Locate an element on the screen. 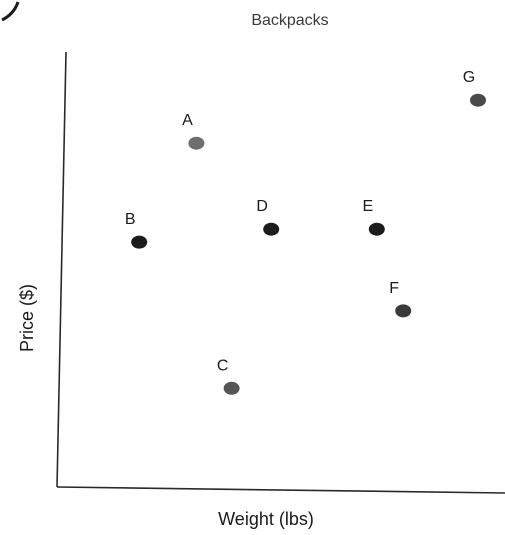 This screenshot has height=535, width=505. point-d is located at coordinates (271, 229).